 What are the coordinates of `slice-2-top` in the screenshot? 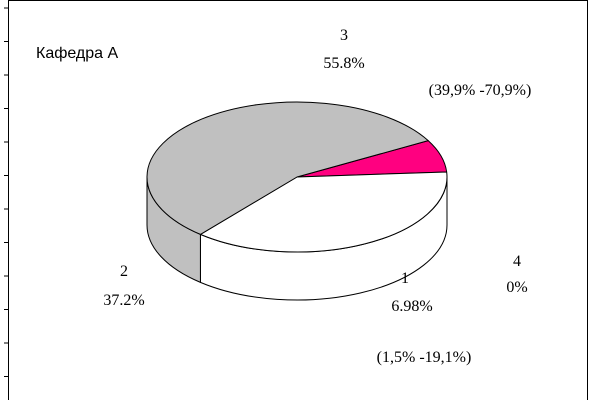 It's located at (323, 212).